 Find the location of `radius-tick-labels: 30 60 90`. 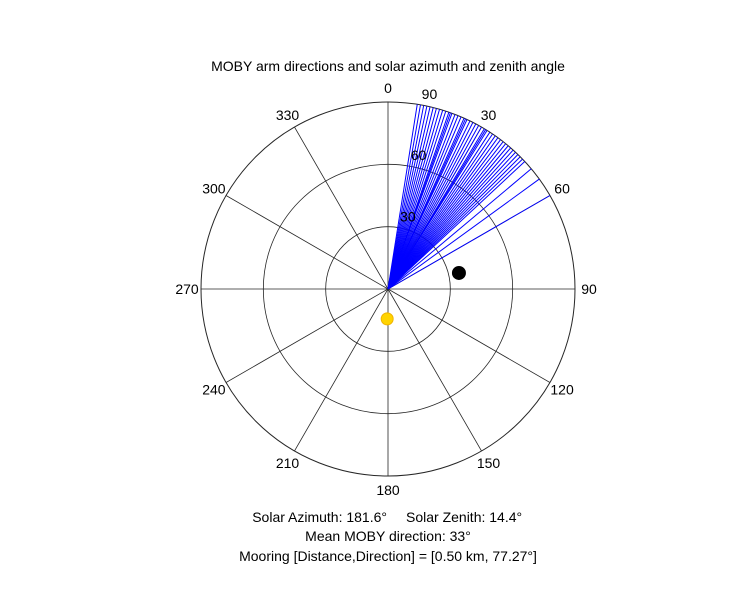

radius-tick-labels: 30 60 90 is located at coordinates (418, 155).